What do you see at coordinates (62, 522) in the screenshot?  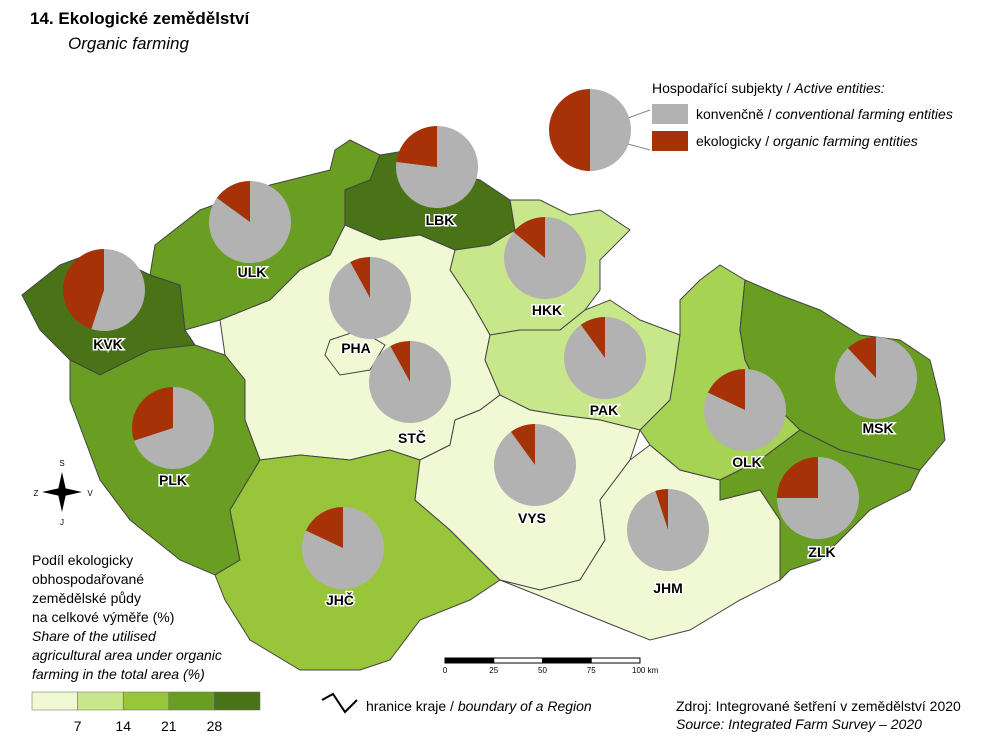 I see `compass-label: J` at bounding box center [62, 522].